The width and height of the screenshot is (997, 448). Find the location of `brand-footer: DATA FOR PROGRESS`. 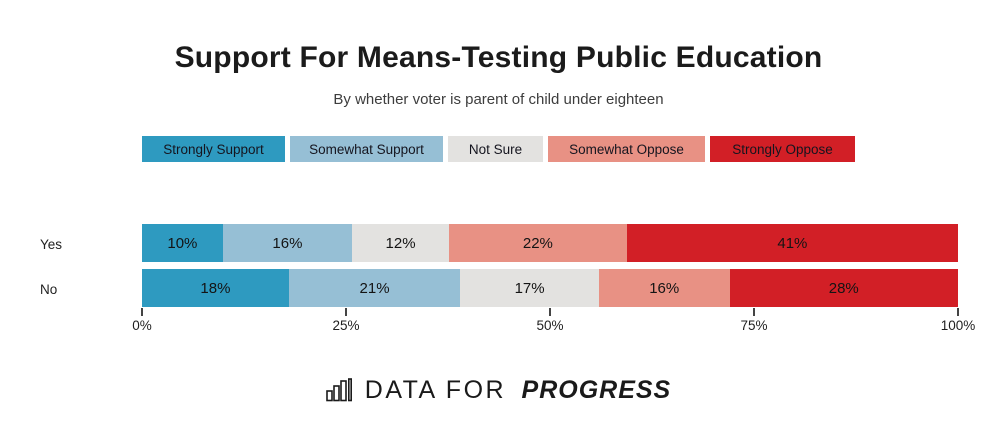

brand-footer: DATA FOR PROGRESS is located at coordinates (498, 390).